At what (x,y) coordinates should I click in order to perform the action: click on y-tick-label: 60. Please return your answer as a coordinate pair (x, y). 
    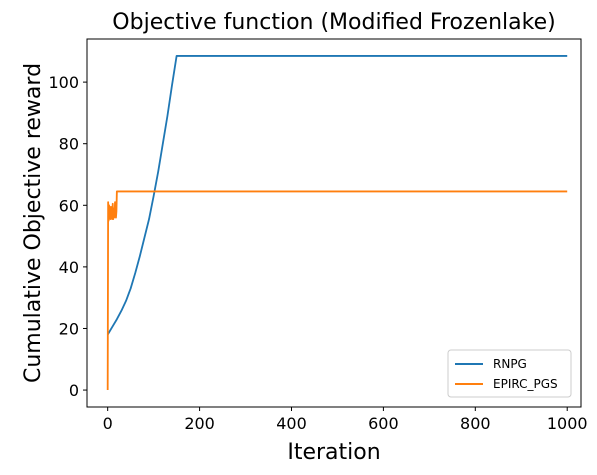
    Looking at the image, I should click on (69, 205).